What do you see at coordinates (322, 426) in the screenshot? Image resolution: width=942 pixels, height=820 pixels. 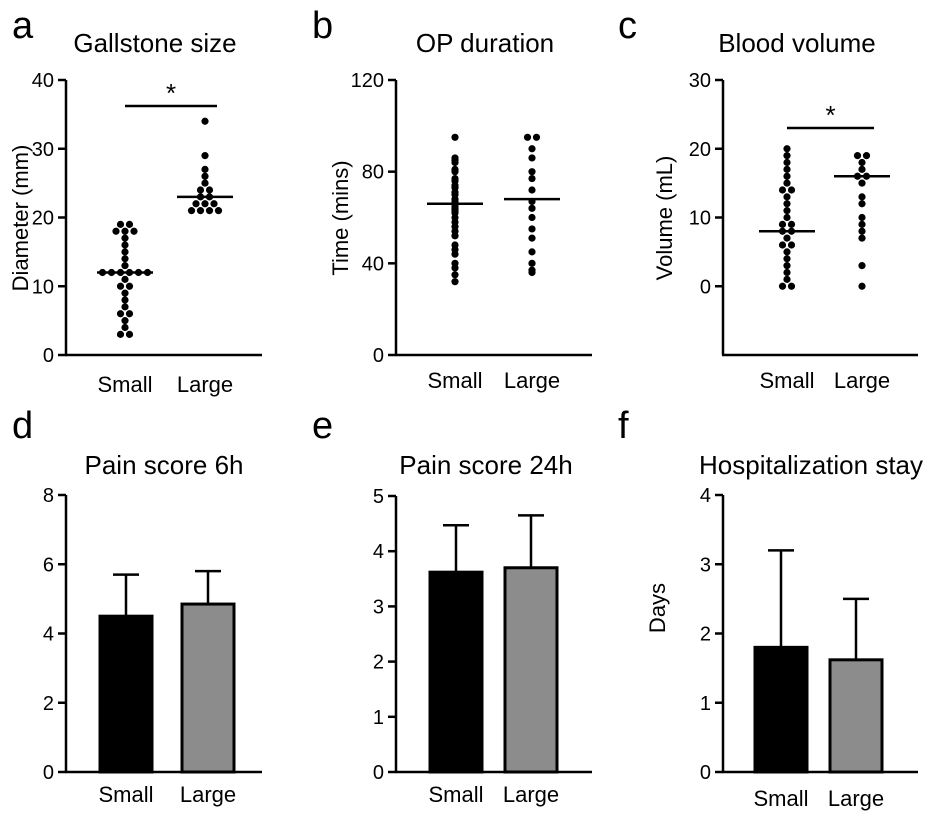 I see `panel-label-e: e` at bounding box center [322, 426].